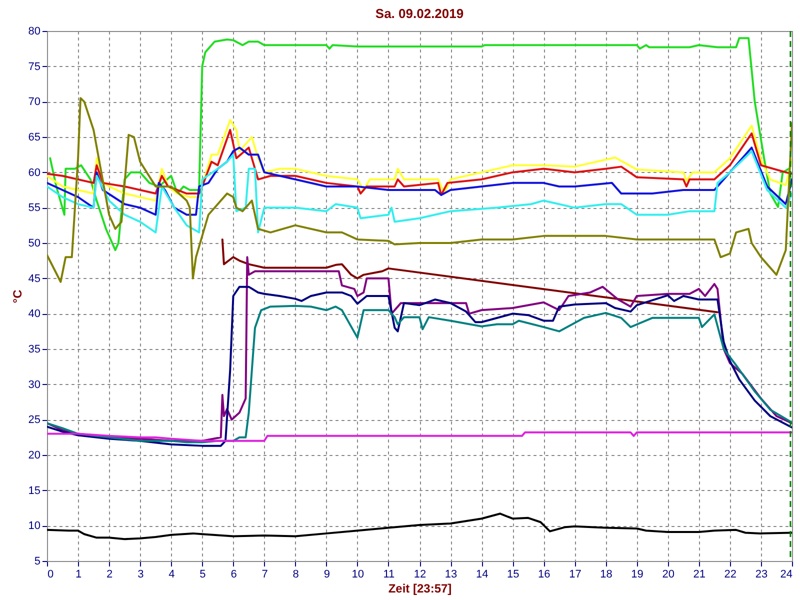 This screenshot has width=800, height=600. What do you see at coordinates (141, 574) in the screenshot?
I see `x-tick-label: 3` at bounding box center [141, 574].